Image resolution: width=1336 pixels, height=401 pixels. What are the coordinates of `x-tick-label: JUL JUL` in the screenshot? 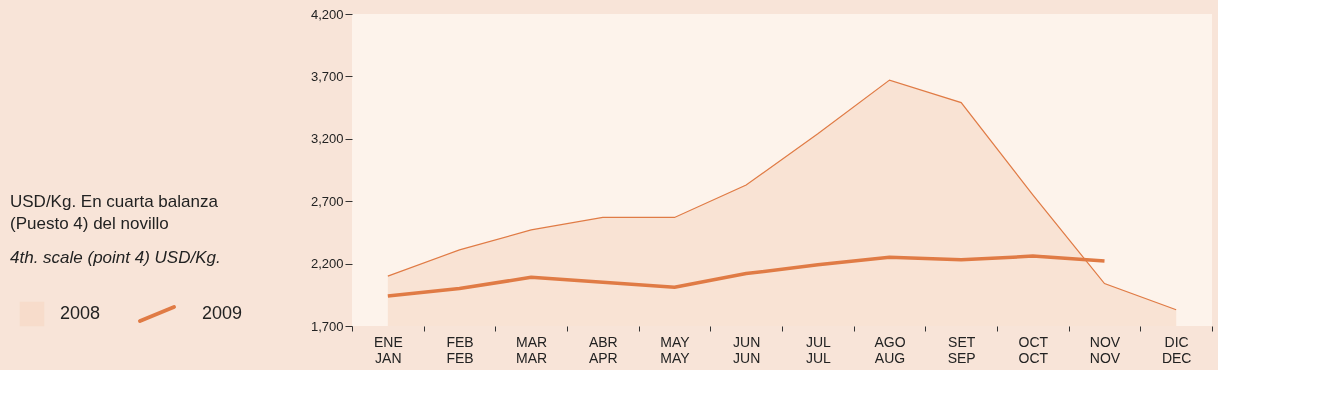 It's located at (818, 349).